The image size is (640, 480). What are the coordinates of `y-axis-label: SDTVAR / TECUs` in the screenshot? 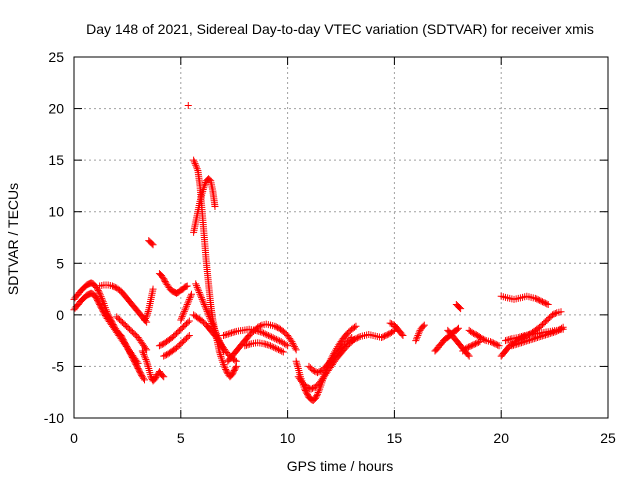 It's located at (13, 239).